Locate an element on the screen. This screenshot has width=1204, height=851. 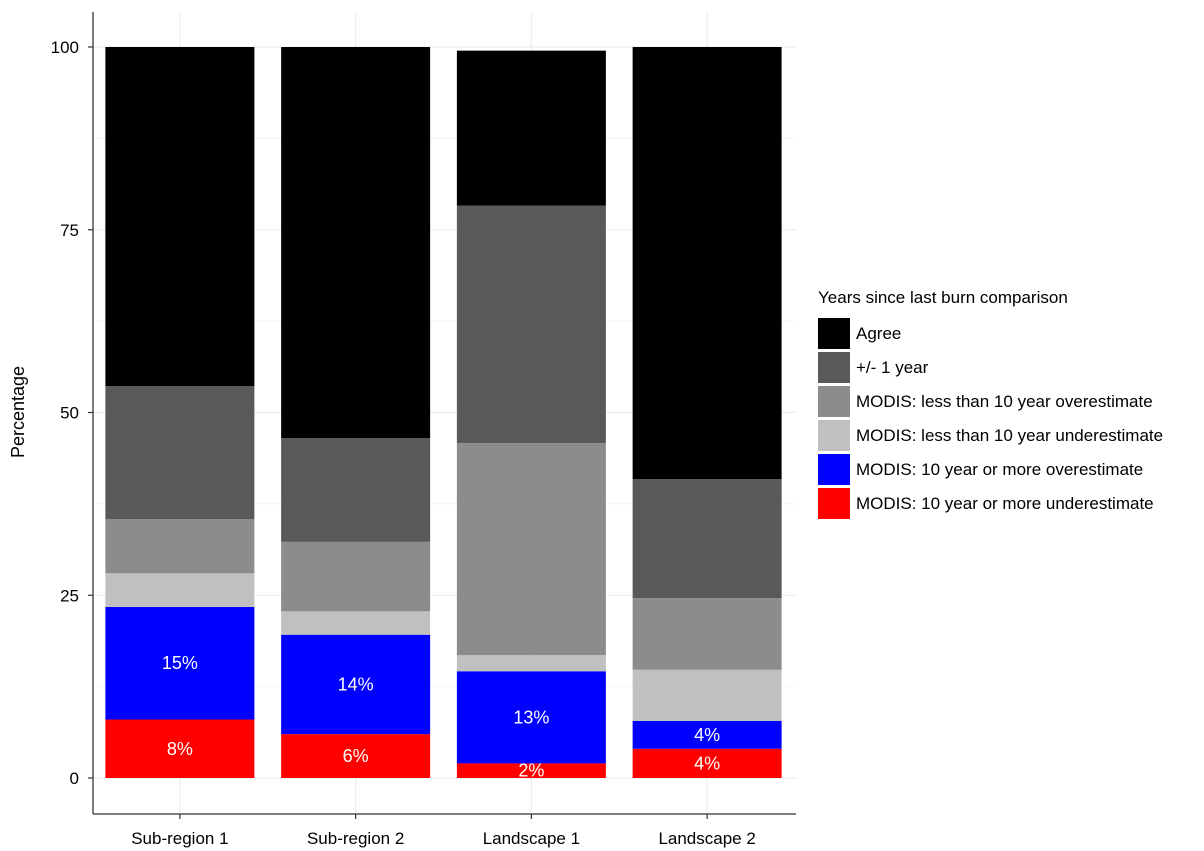
legend-label: +/- 1 year is located at coordinates (892, 367).